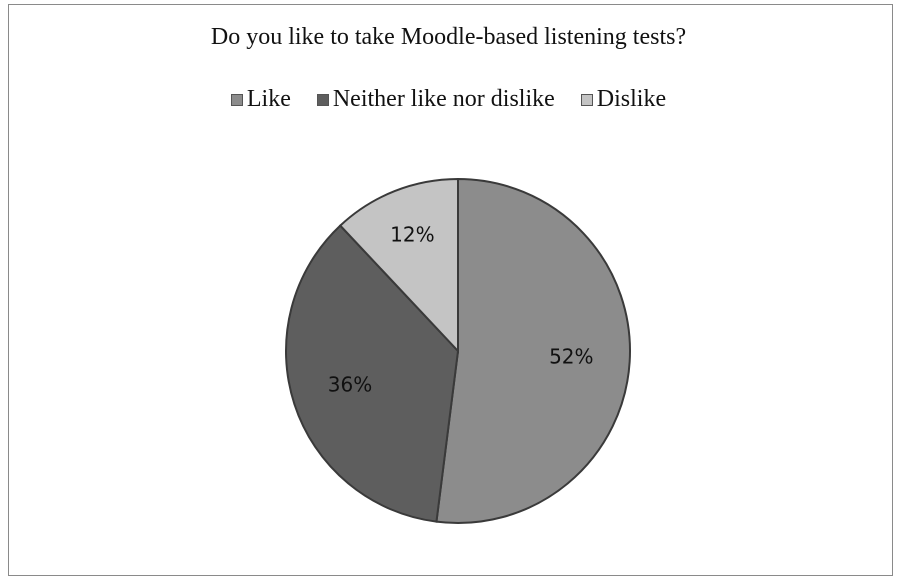  What do you see at coordinates (586, 99) in the screenshot?
I see `legend-swatch-dislike` at bounding box center [586, 99].